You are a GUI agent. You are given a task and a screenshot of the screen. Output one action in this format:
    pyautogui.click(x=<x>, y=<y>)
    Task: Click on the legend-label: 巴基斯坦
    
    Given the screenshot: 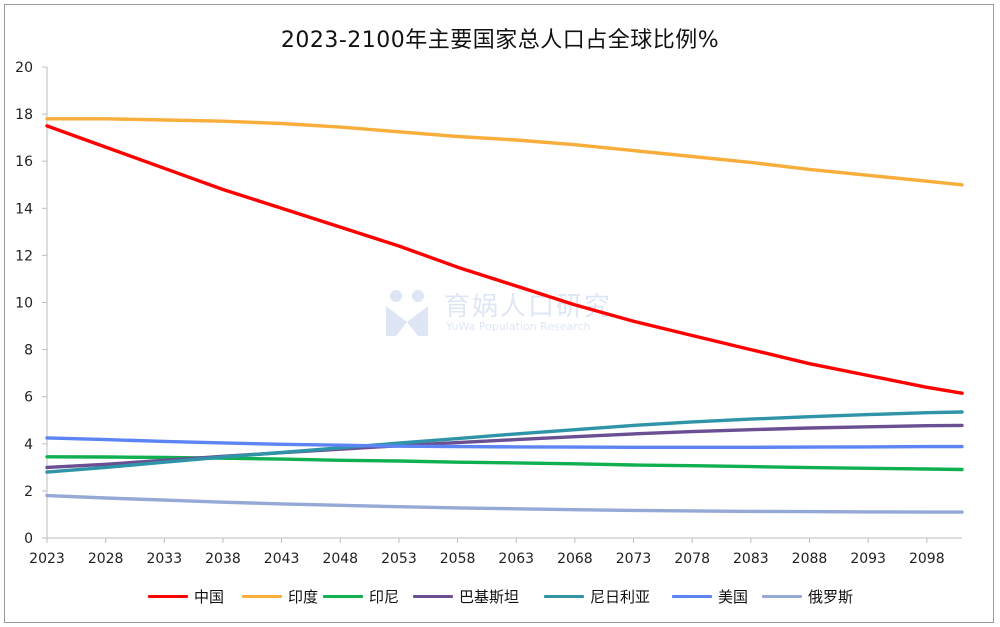 What is the action you would take?
    pyautogui.click(x=489, y=597)
    